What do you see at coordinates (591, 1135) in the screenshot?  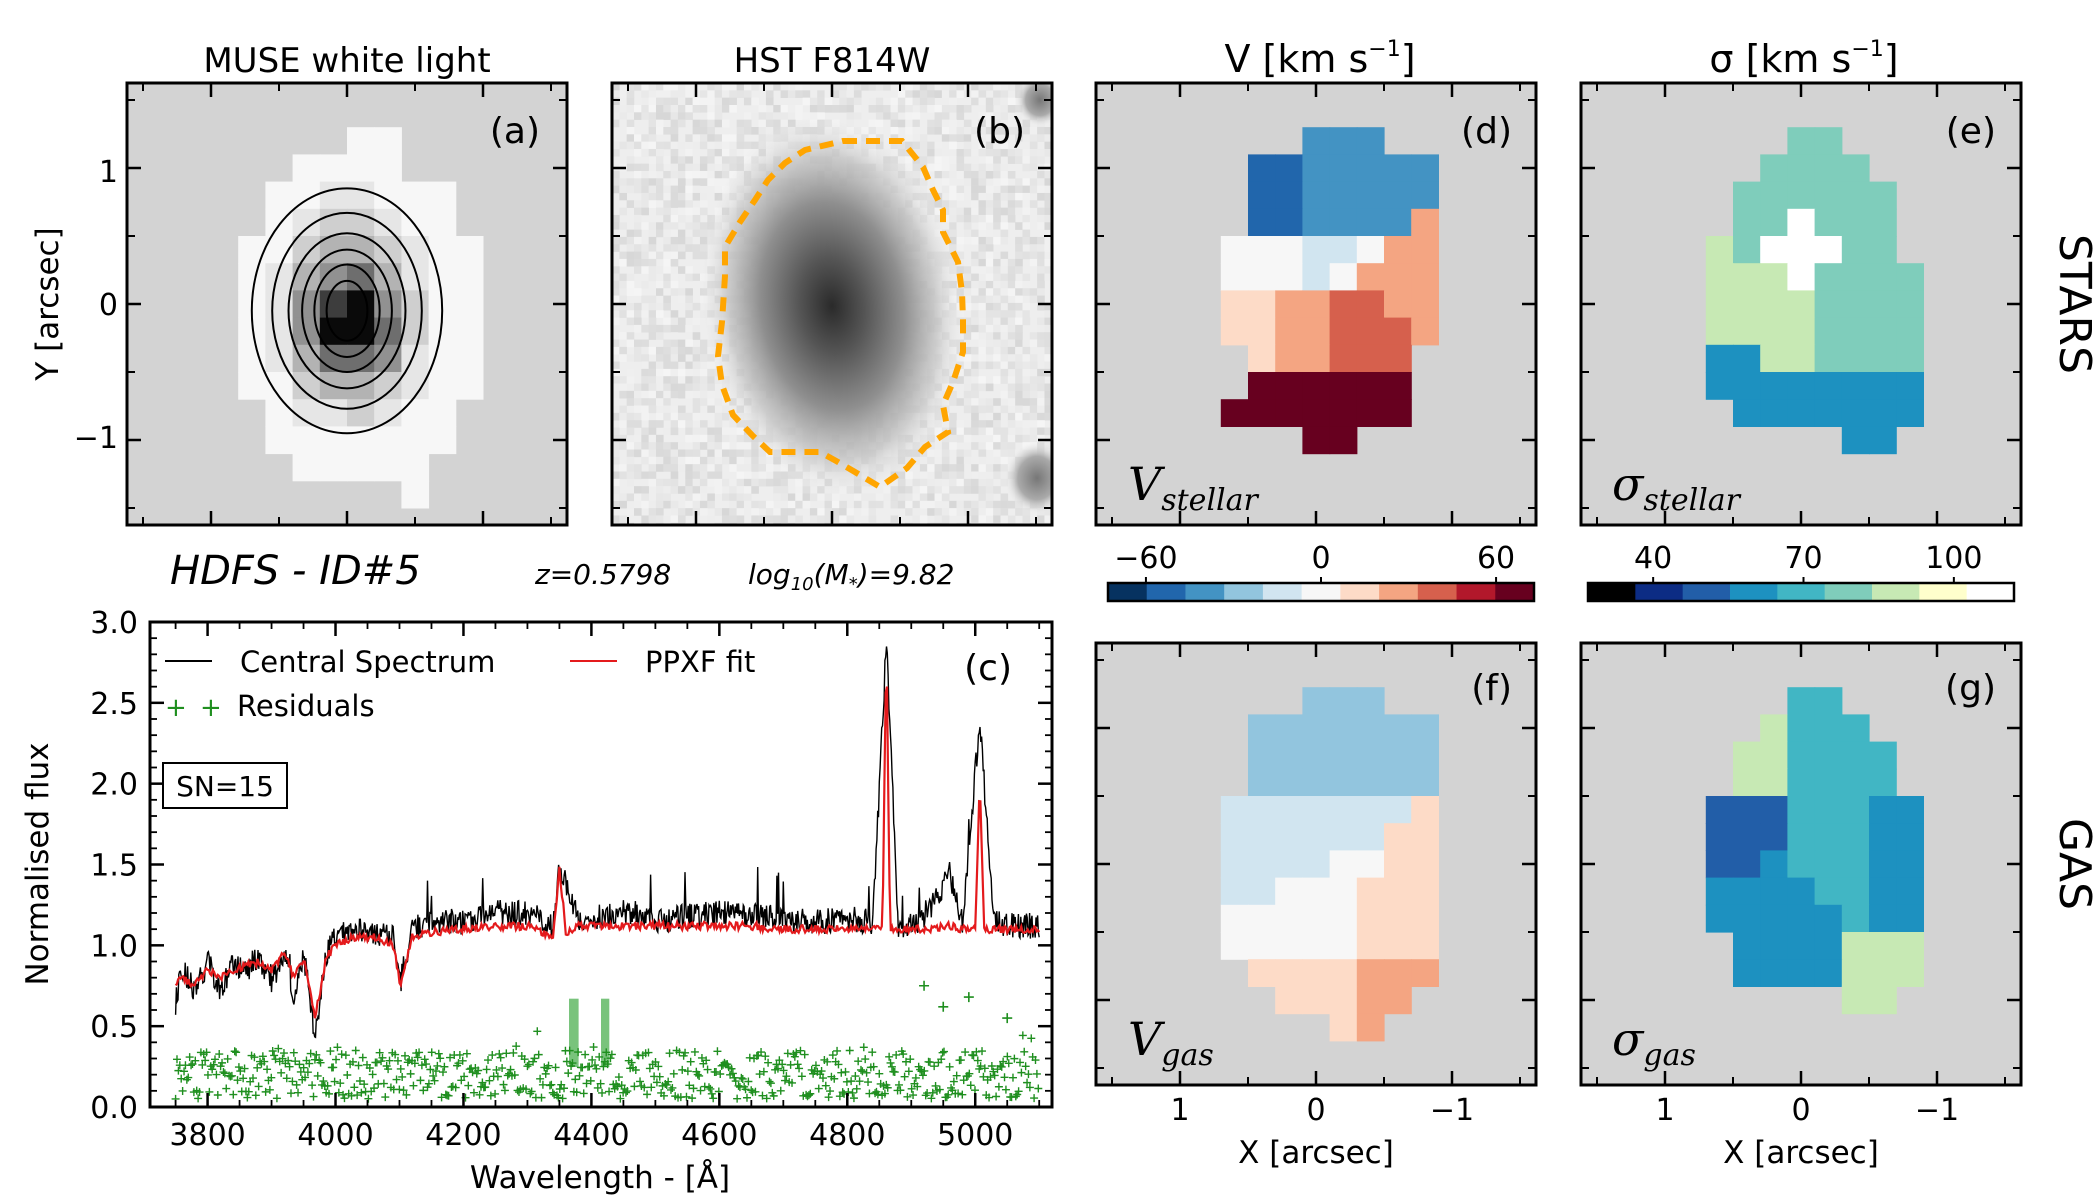 I see `x-tick-label: 4400` at bounding box center [591, 1135].